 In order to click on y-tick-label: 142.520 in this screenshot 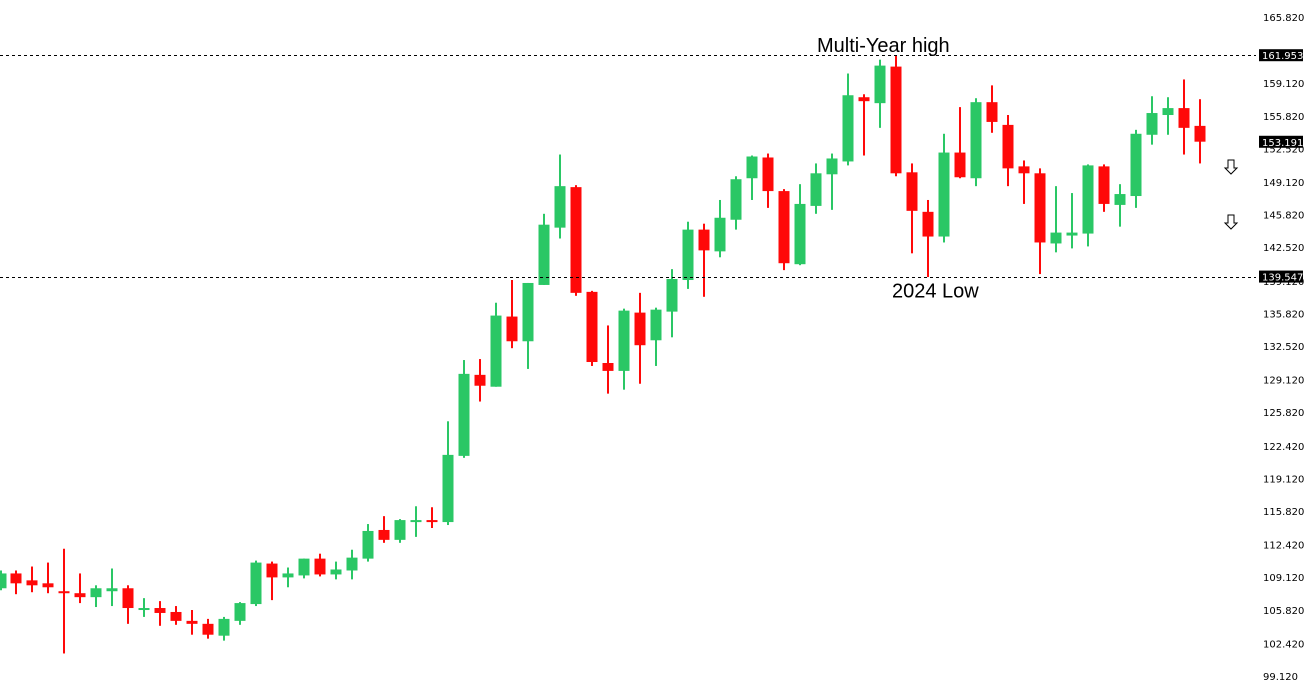, I will do `click(1283, 248)`.